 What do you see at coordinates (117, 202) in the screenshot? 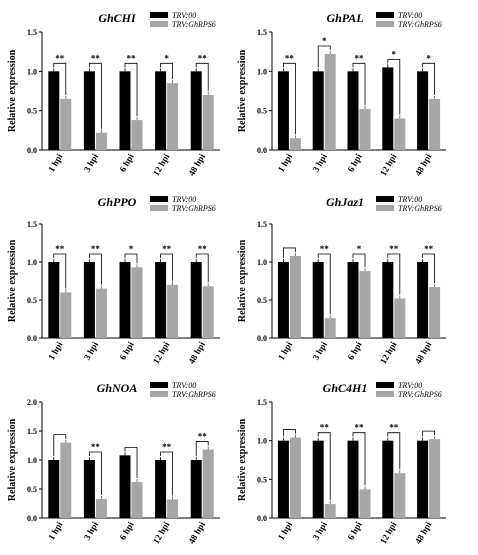
I see `chart-title: GhPPO` at bounding box center [117, 202].